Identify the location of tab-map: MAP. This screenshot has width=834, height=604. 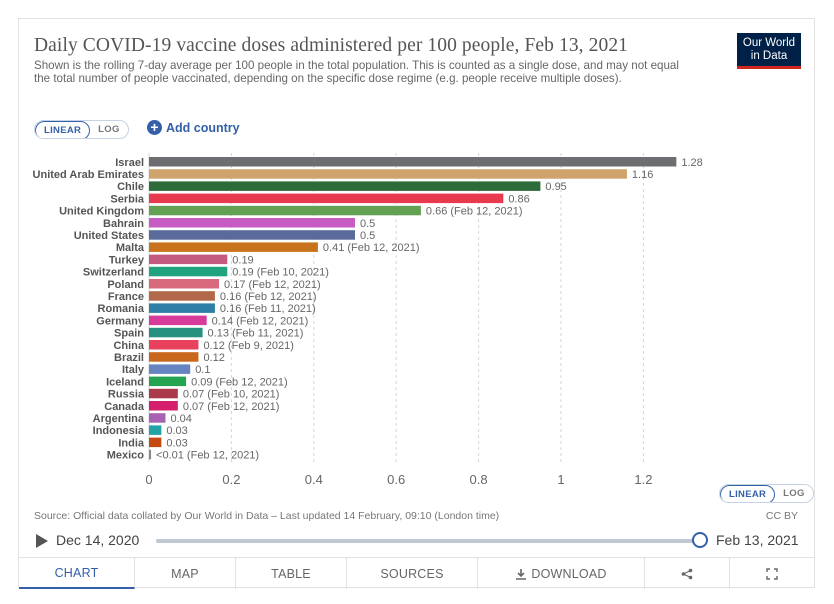
(185, 573).